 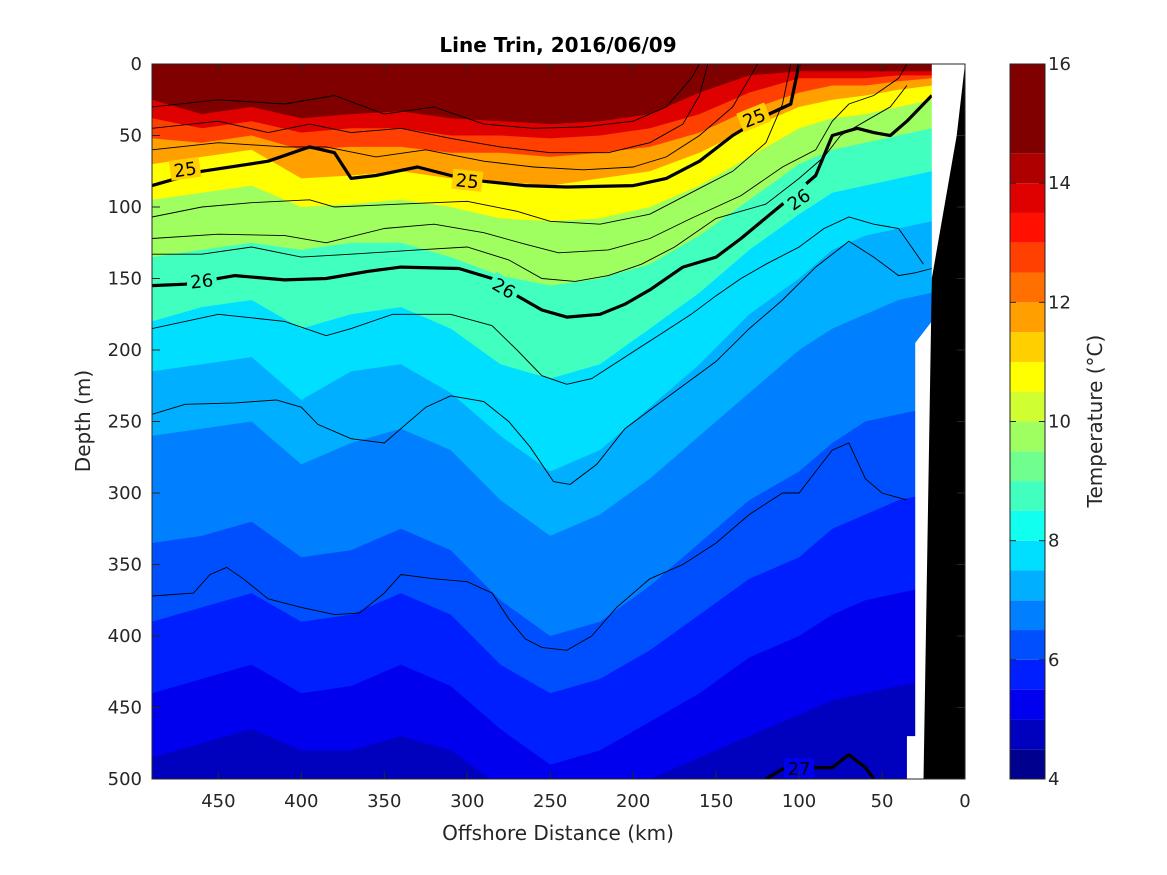 I want to click on colorbar, so click(x=1027, y=421).